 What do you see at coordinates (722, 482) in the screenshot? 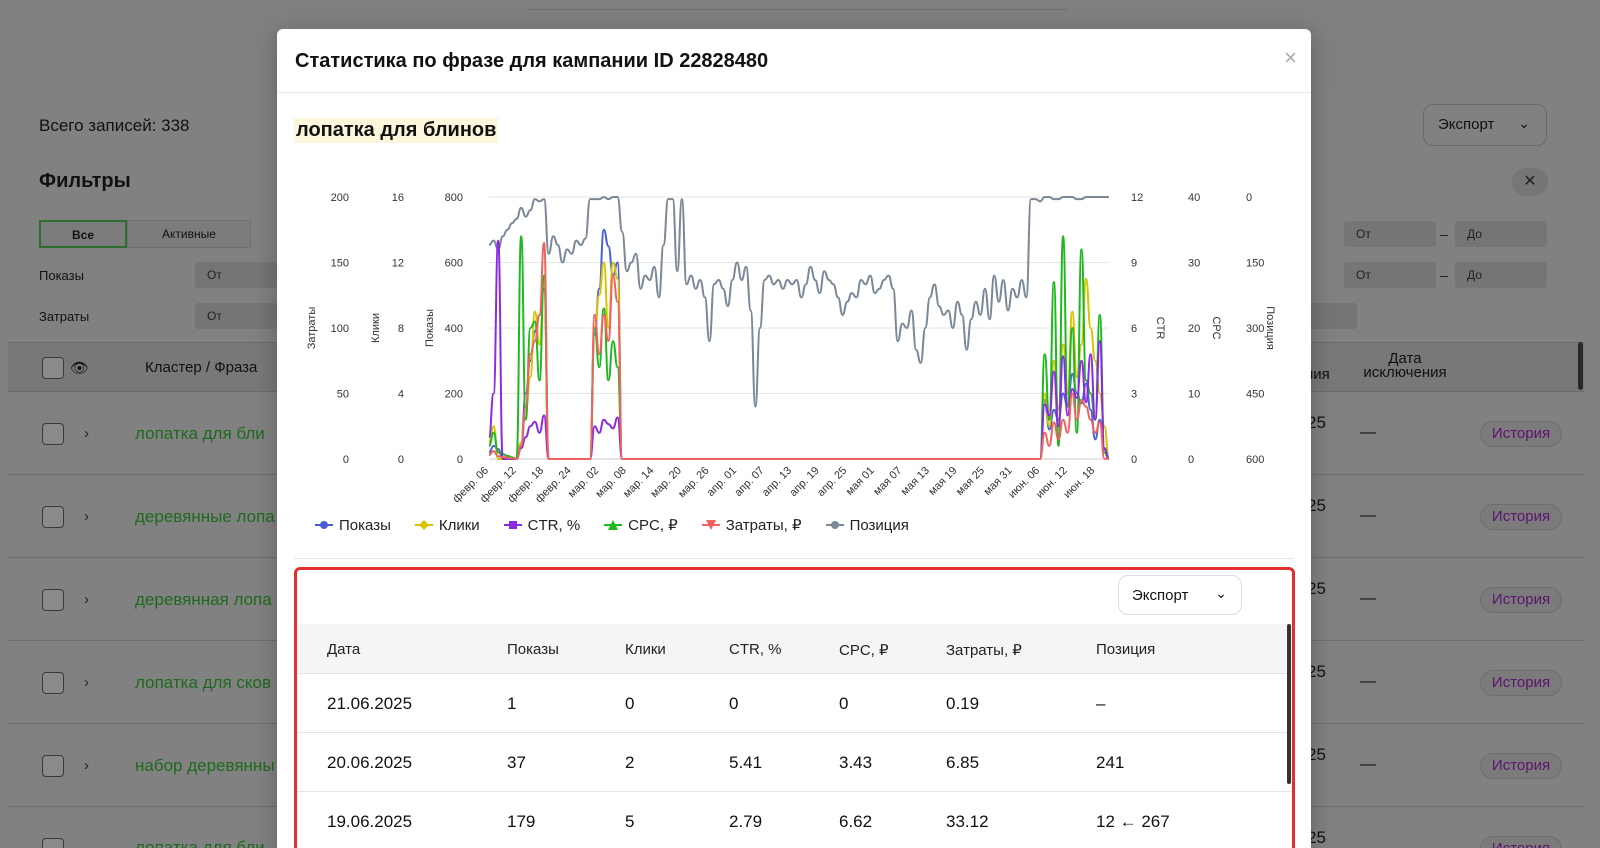
I see `x-tick-label: апр. 01` at bounding box center [722, 482].